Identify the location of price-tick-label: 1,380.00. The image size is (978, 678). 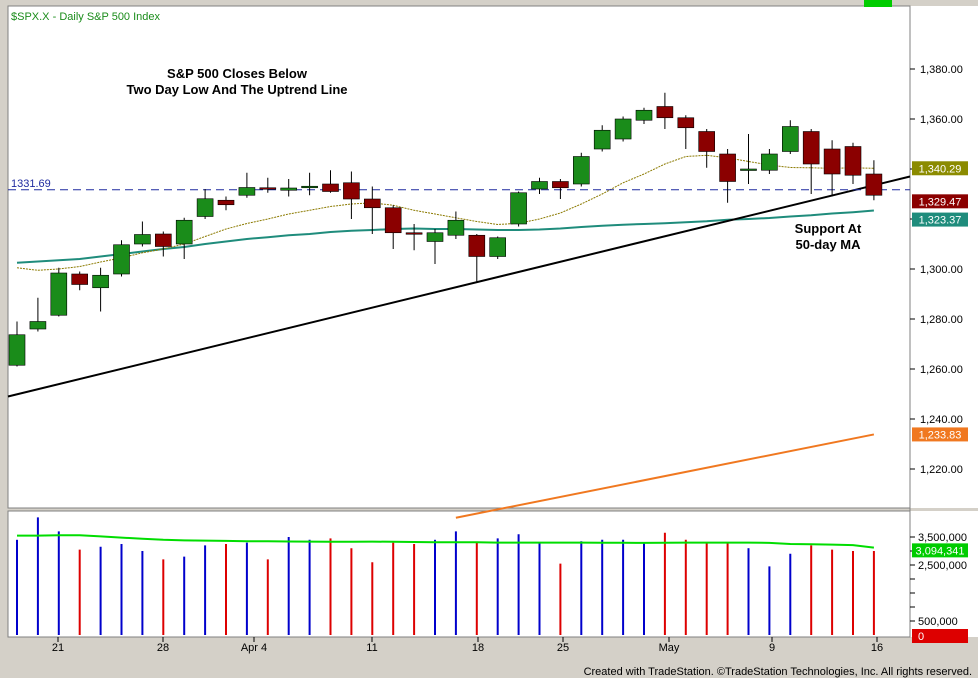
(941, 70).